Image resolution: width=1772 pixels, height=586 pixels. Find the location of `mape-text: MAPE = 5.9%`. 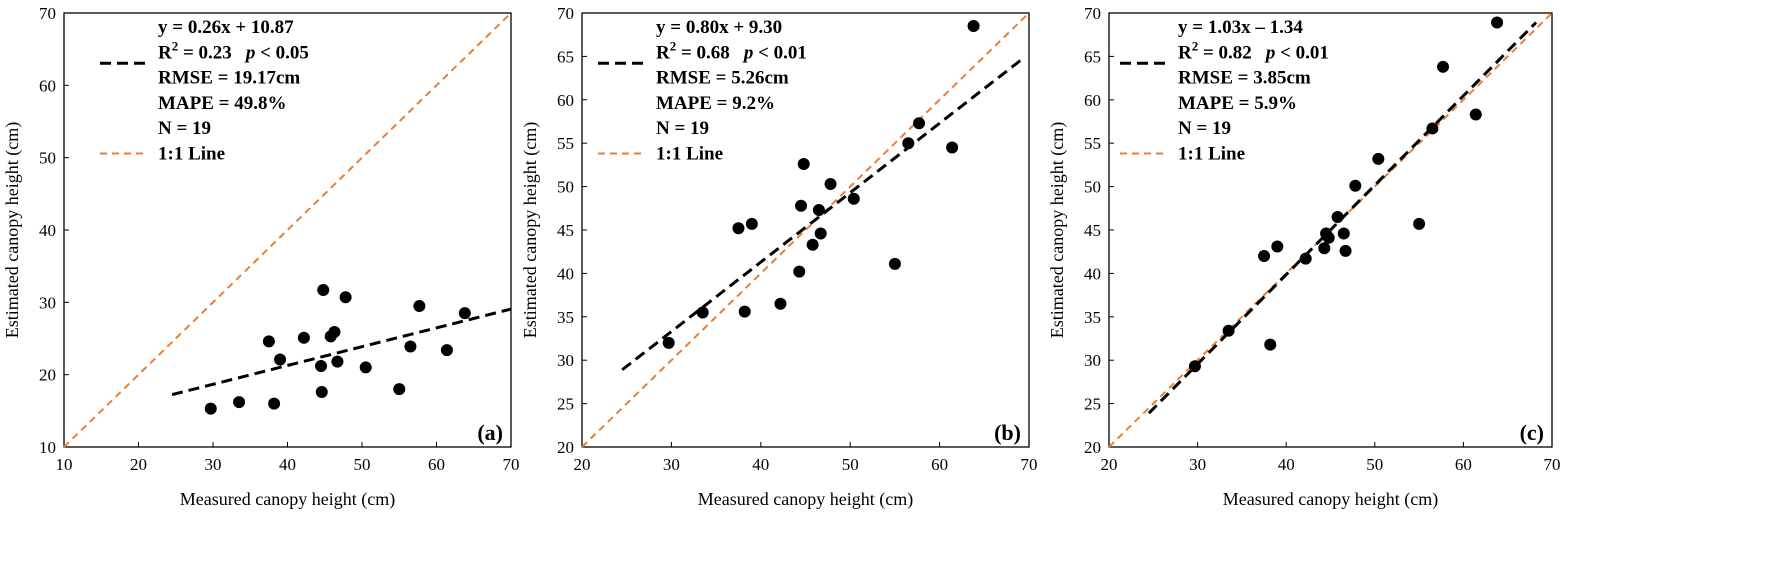

mape-text: MAPE = 5.9% is located at coordinates (1237, 103).